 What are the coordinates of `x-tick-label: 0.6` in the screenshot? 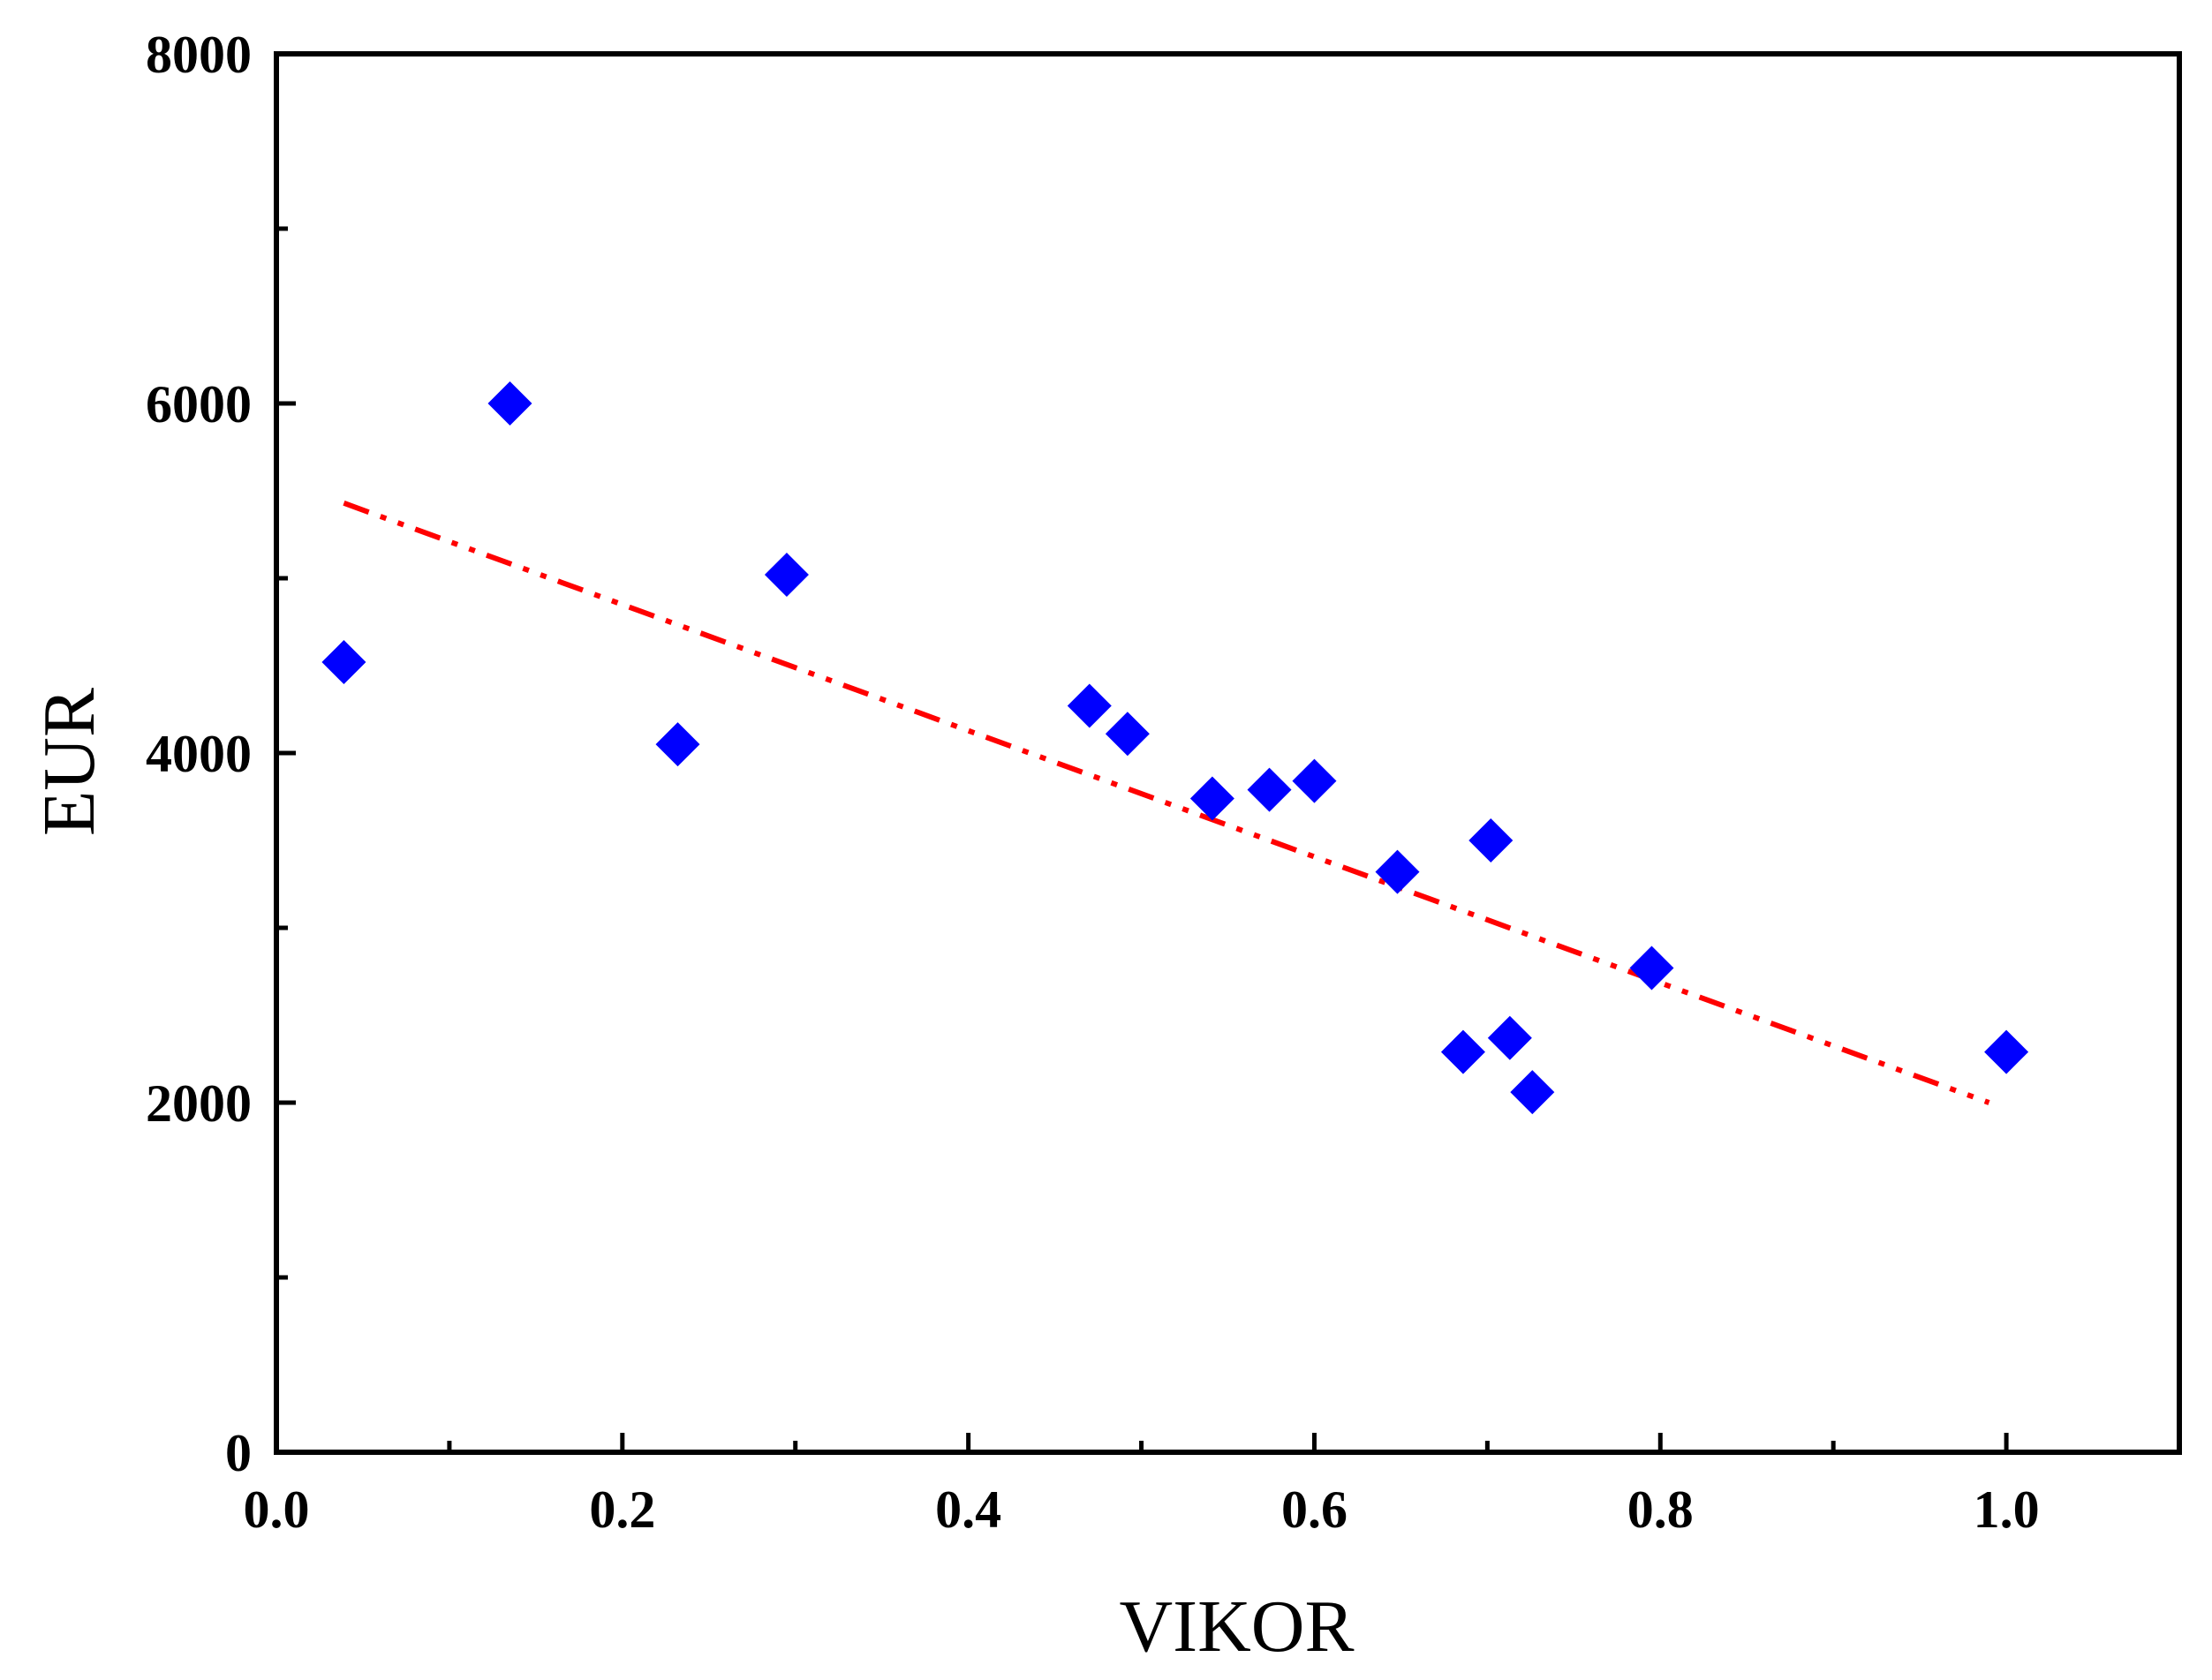 It's located at (1314, 1509).